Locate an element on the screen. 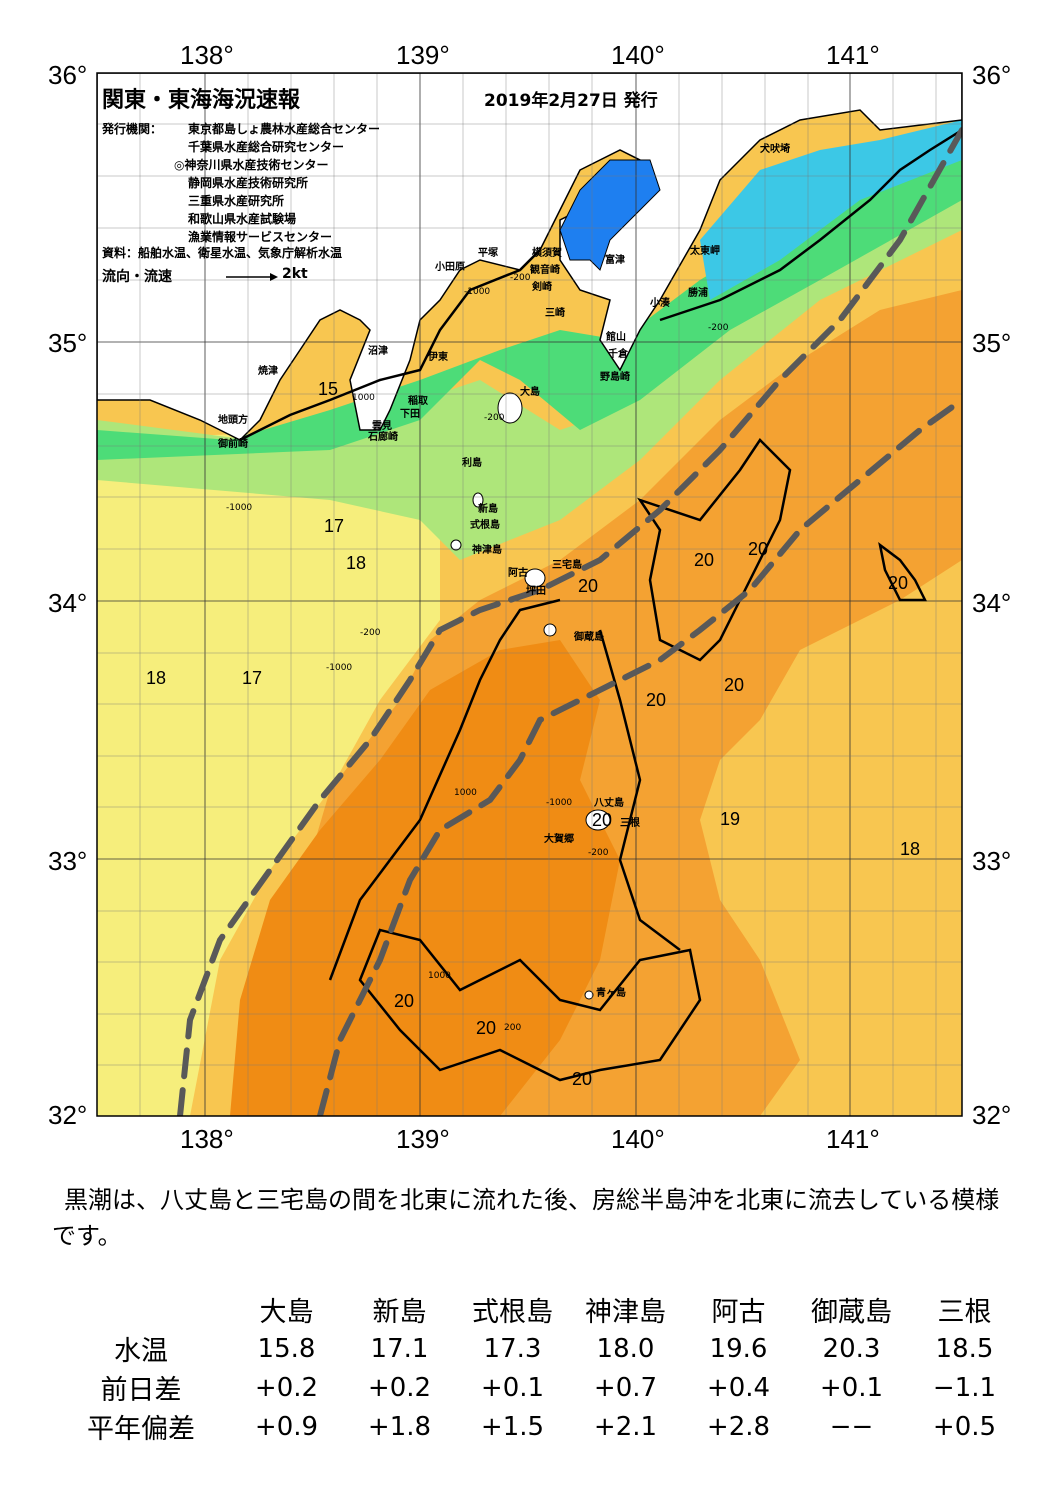  row-label: 平年偏差 is located at coordinates (141, 1429).